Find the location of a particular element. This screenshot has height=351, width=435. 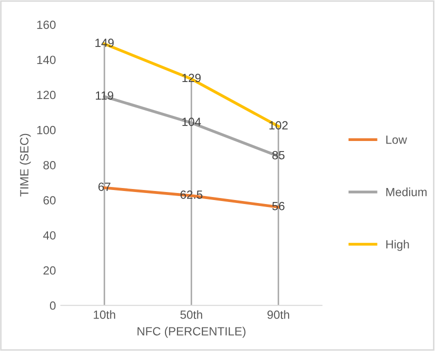

data-label: 85 is located at coordinates (278, 155).